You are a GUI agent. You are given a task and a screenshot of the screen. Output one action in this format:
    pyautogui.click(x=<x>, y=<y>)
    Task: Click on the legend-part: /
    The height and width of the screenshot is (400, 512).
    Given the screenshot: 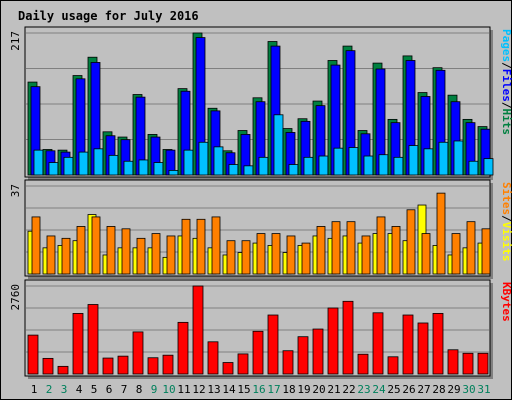 What is the action you would take?
    pyautogui.click(x=506, y=105)
    